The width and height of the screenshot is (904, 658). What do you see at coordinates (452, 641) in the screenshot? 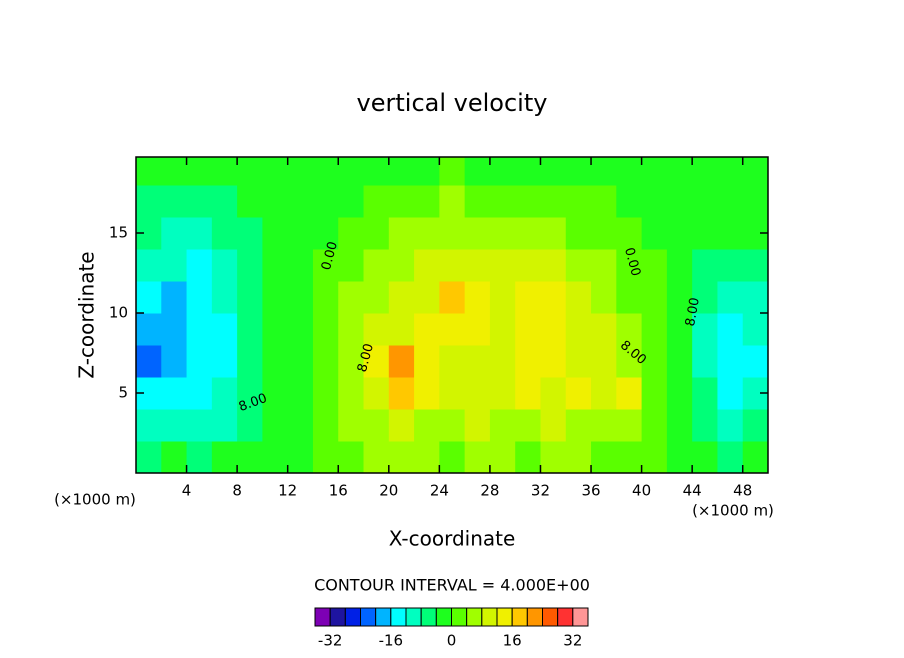
I see `colorbar-tick-label: 0` at bounding box center [452, 641].